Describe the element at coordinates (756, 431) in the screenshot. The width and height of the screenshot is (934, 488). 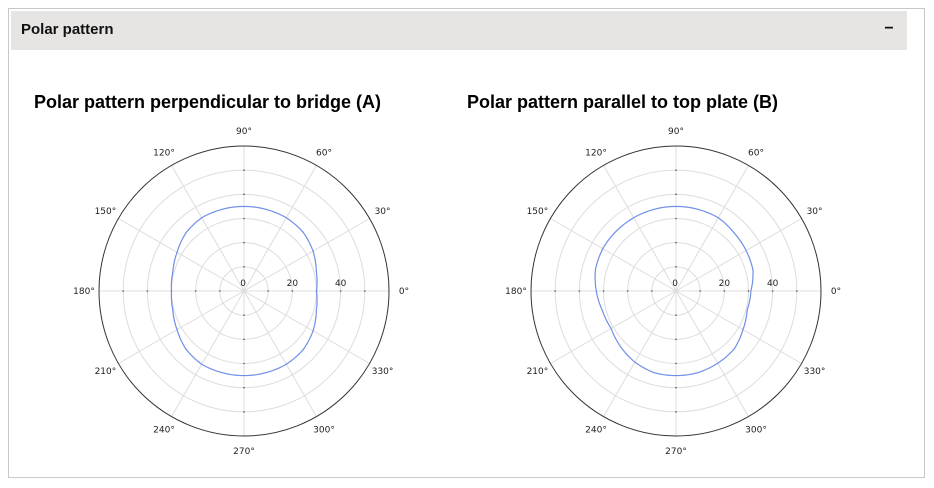
I see `angle-tick-label: 300°` at that location.